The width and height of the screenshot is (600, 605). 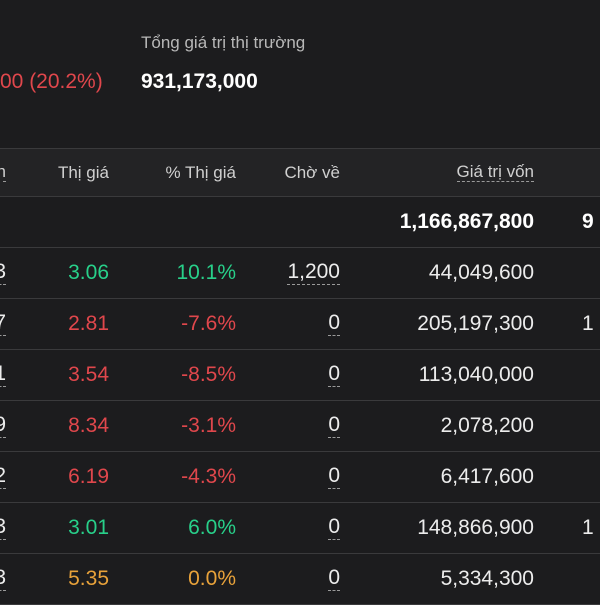 I want to click on price-cell: 5.35, so click(x=88, y=578).